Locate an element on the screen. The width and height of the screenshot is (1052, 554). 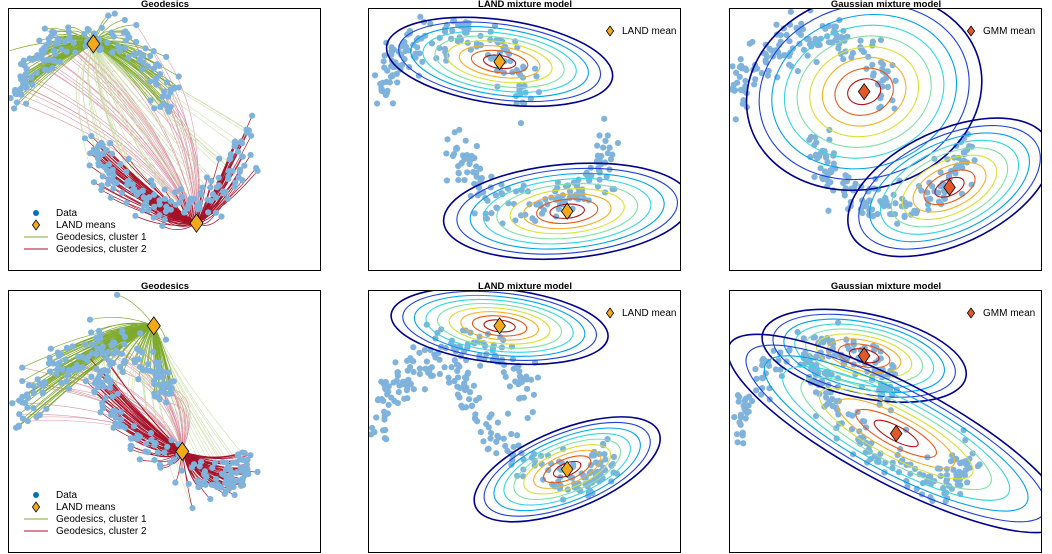
land-mean-marker is located at coordinates (93, 44).